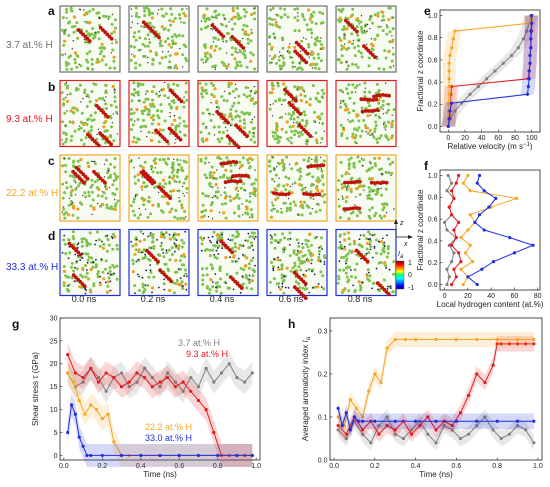  Describe the element at coordinates (51, 161) in the screenshot. I see `panel-letter-c: c` at that location.